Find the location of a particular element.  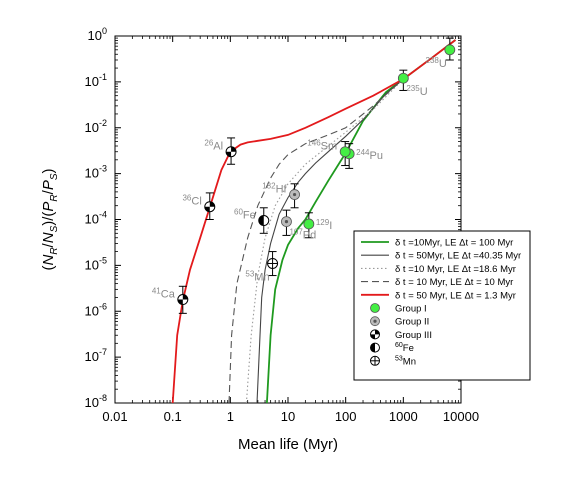

marker-Hf182 is located at coordinates (294, 194).